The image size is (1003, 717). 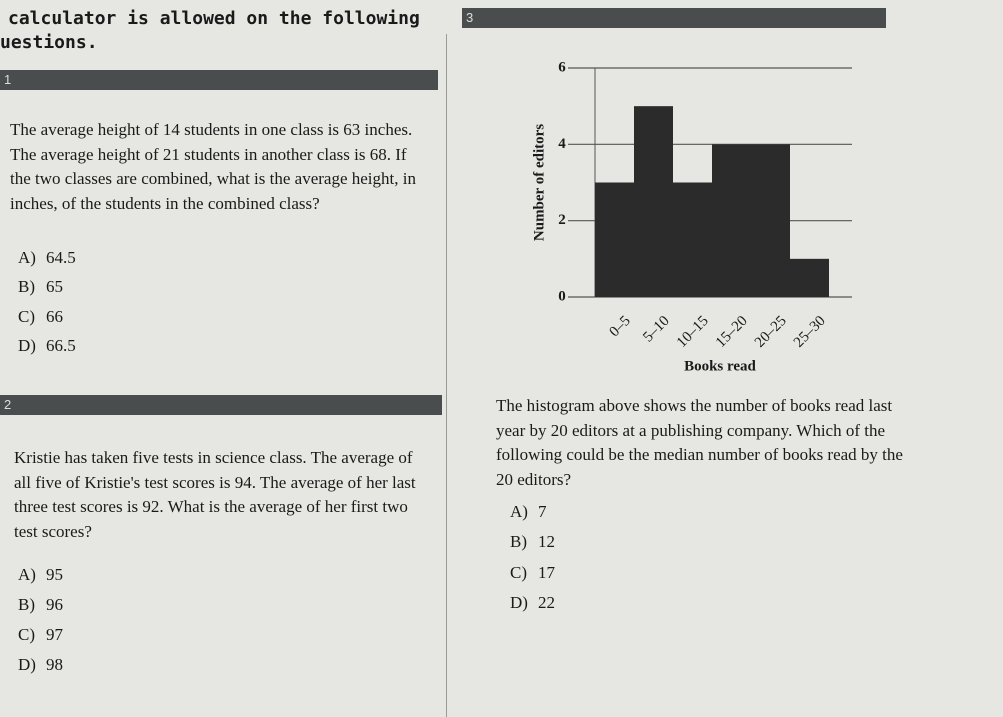 I want to click on choice: D) 98, so click(x=40, y=665).